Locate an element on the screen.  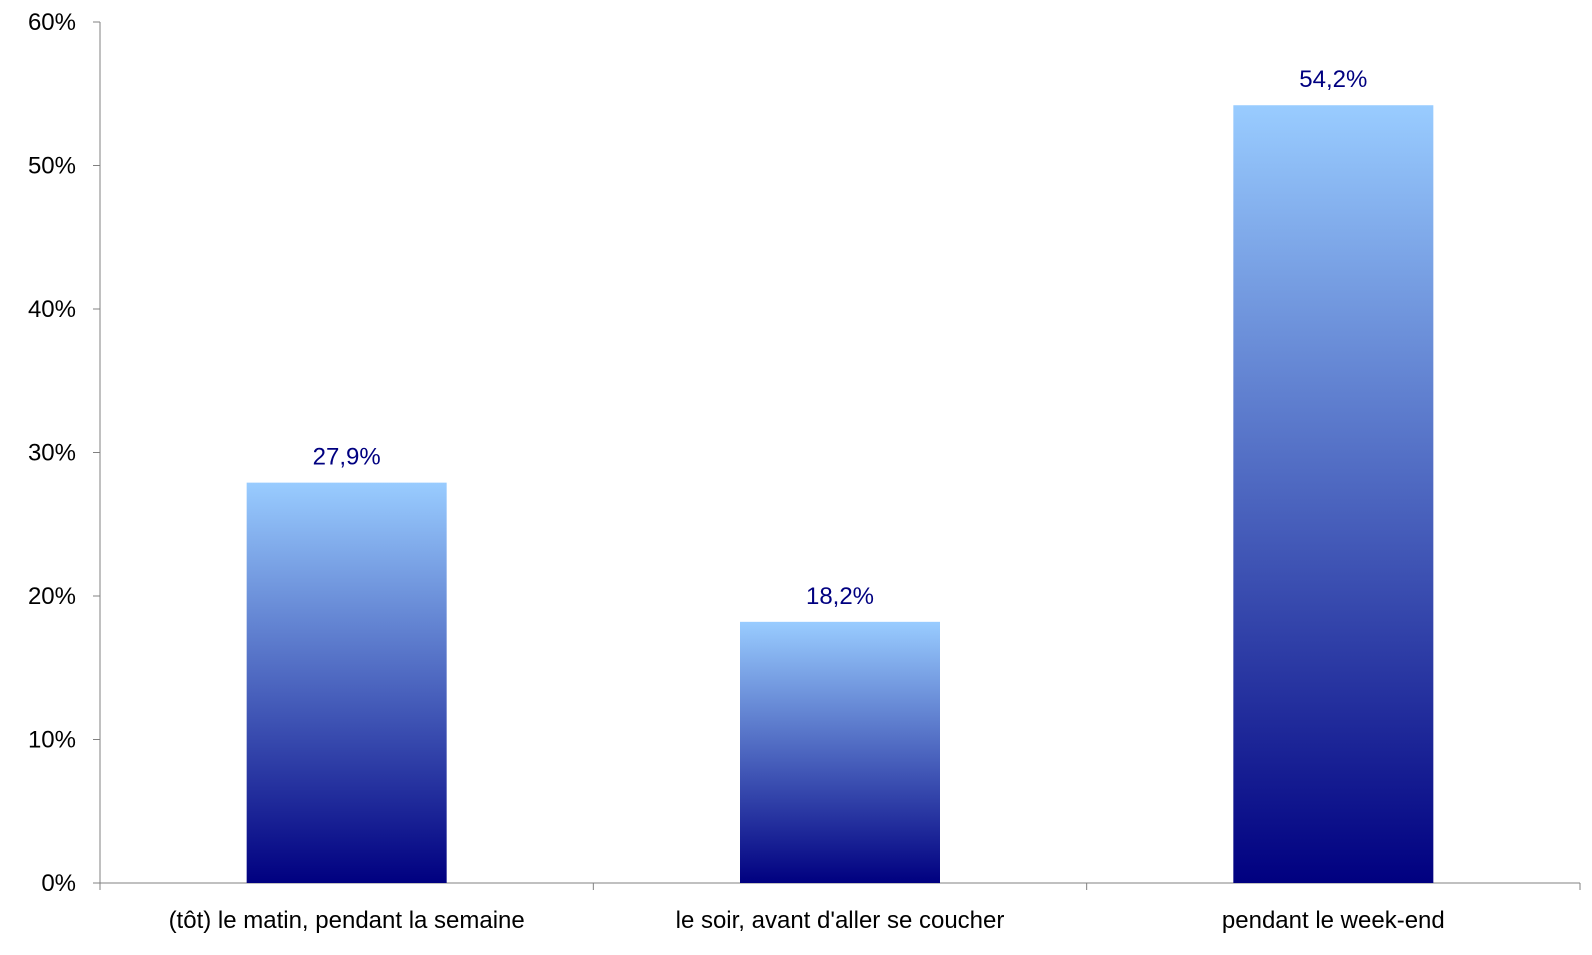
y-tick-label: 0% is located at coordinates (58, 883).